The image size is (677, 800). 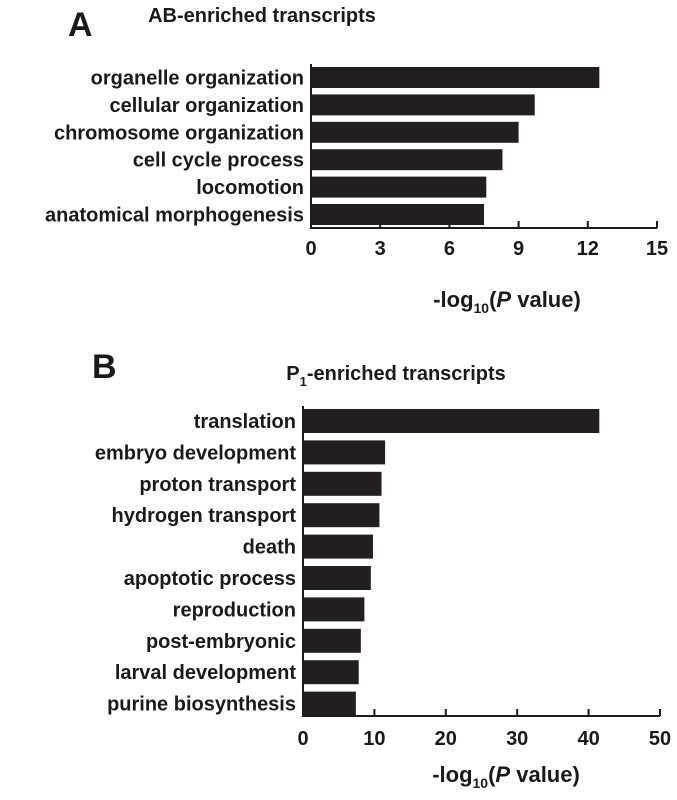 What do you see at coordinates (206, 673) in the screenshot?
I see `category-label: larval development` at bounding box center [206, 673].